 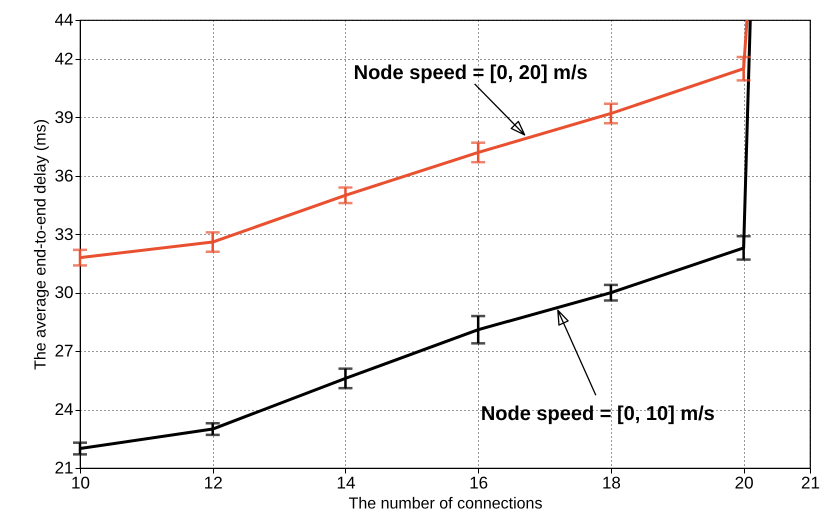 I want to click on x-tick-label: 10, so click(x=80, y=483).